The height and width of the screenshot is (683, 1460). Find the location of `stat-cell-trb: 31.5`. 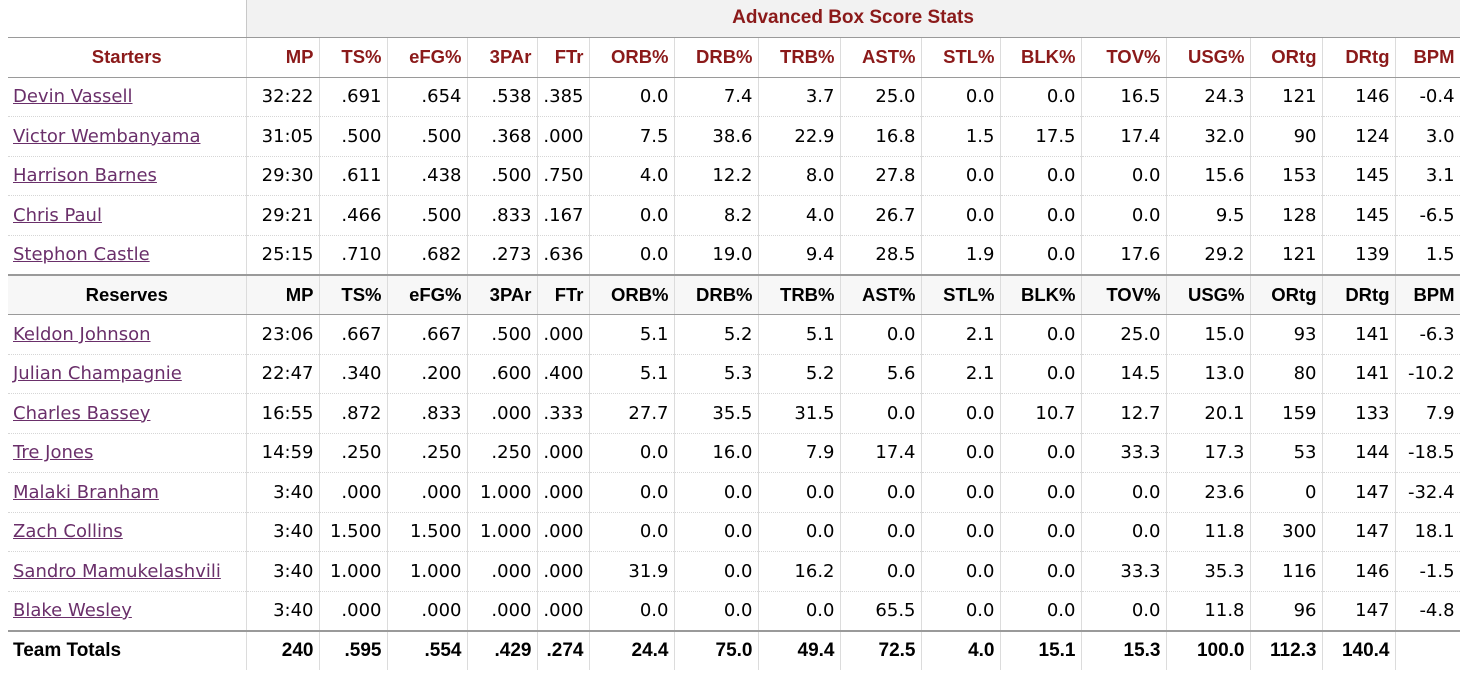

stat-cell-trb: 31.5 is located at coordinates (799, 413).